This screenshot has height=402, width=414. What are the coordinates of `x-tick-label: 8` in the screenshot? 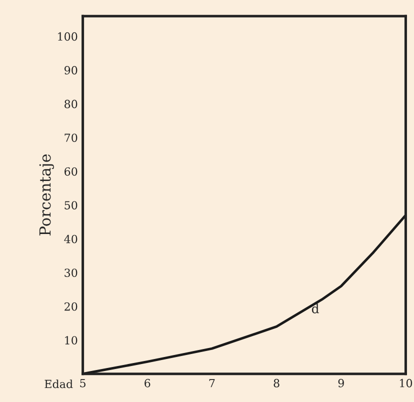 It's located at (277, 383).